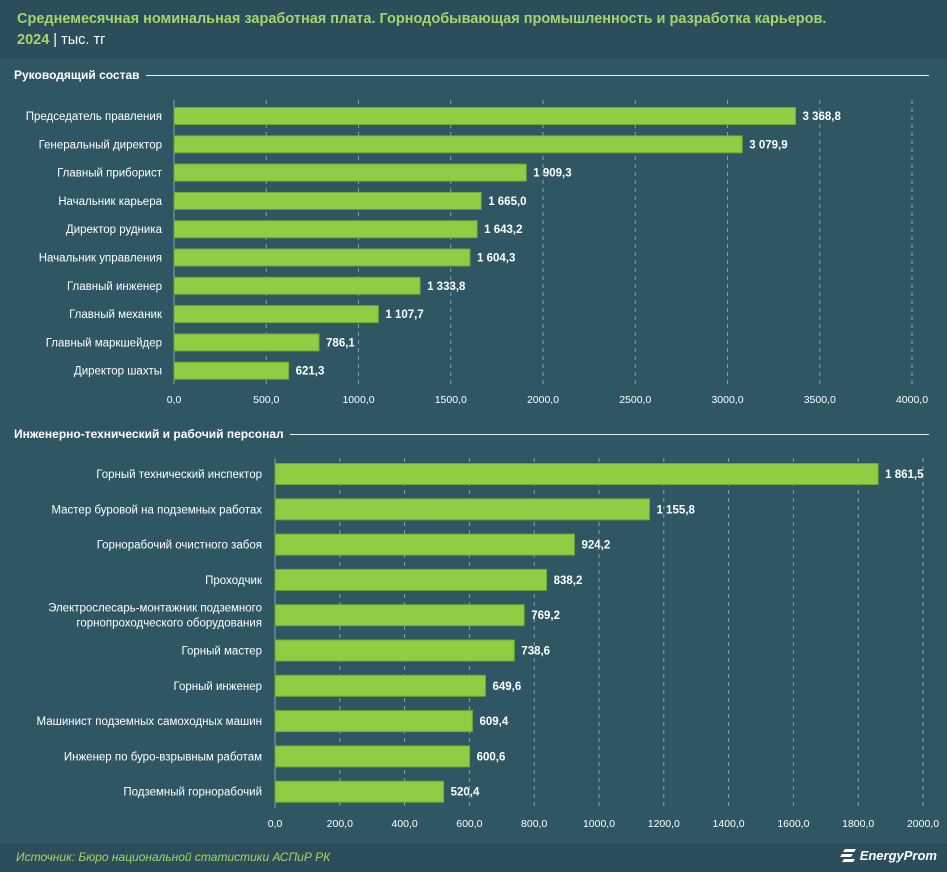 The height and width of the screenshot is (872, 947). What do you see at coordinates (110, 202) in the screenshot?
I see `category-label: Начальник карьера` at bounding box center [110, 202].